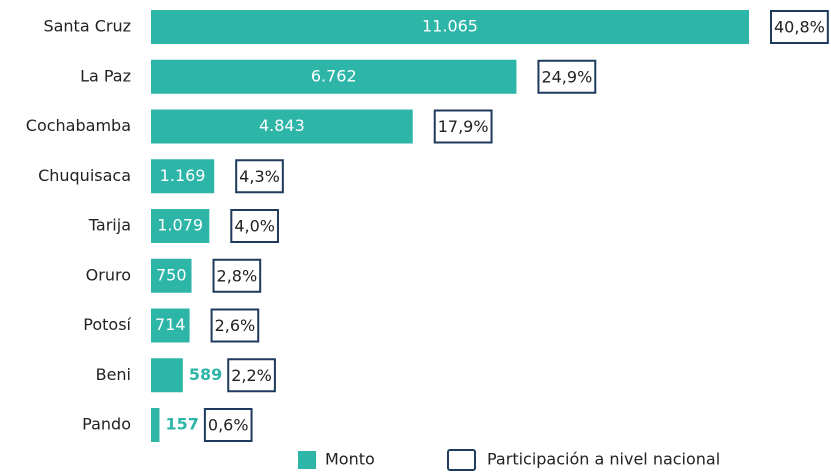 Image resolution: width=831 pixels, height=473 pixels. Describe the element at coordinates (109, 225) in the screenshot. I see `category-label: Tarija` at that location.